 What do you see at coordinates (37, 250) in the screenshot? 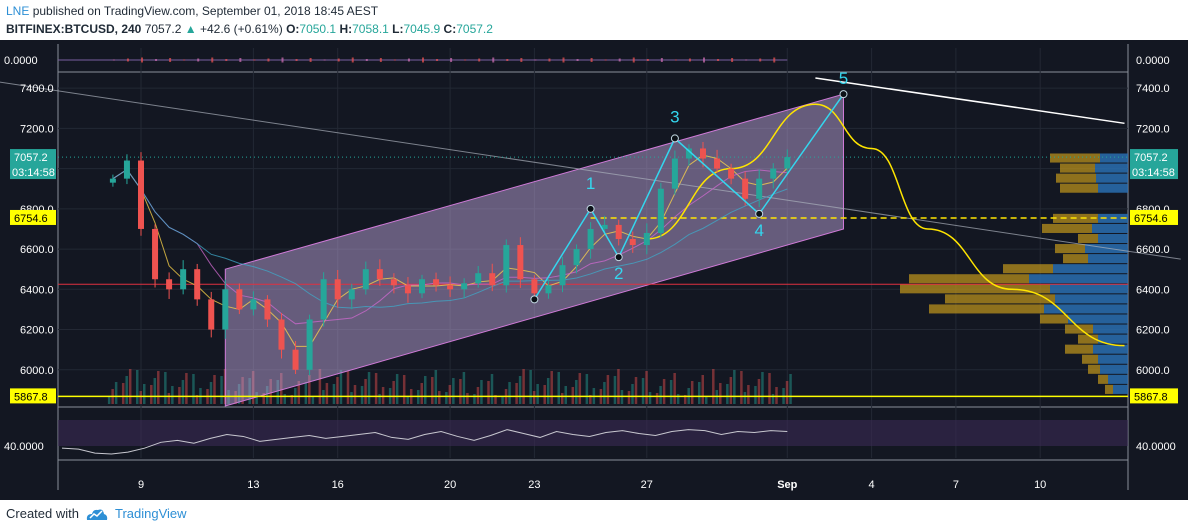
I see `y-tick-label-left: 6600.0` at bounding box center [37, 250].